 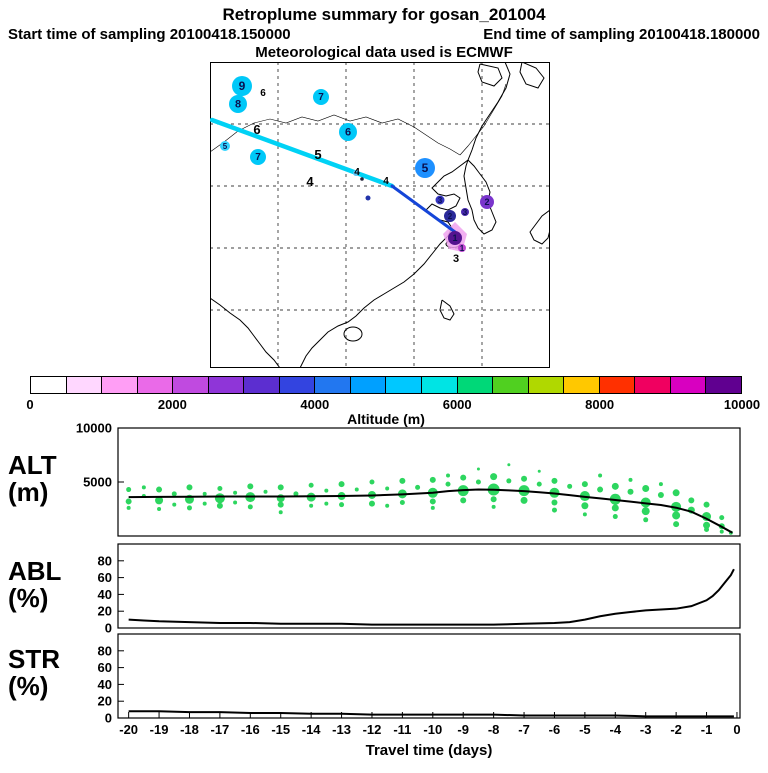 What do you see at coordinates (105, 611) in the screenshot?
I see `abl-ytick-label: 20` at bounding box center [105, 611].